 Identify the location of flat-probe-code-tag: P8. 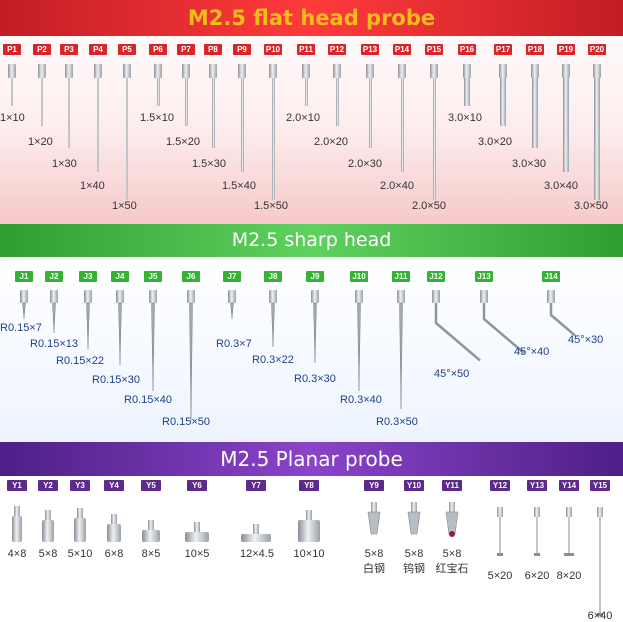
(213, 49).